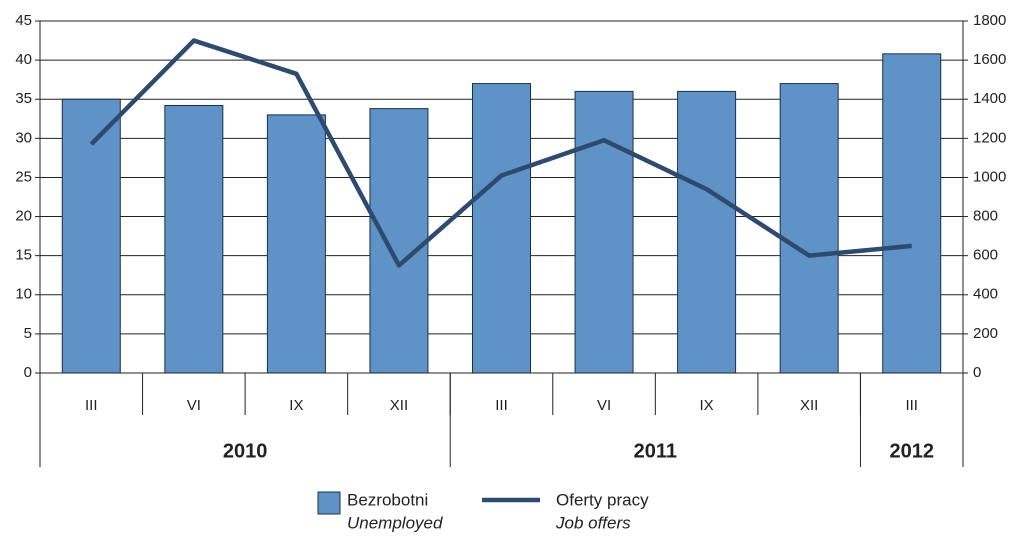 The image size is (1015, 537). Describe the element at coordinates (655, 451) in the screenshot. I see `group-label: 2011` at that location.